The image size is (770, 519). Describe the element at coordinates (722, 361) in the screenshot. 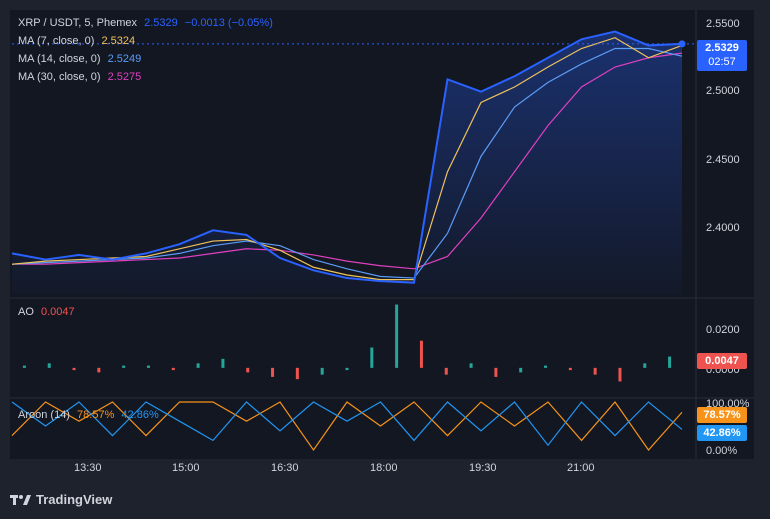

I see `ao-value-badge: 0.0047` at that location.